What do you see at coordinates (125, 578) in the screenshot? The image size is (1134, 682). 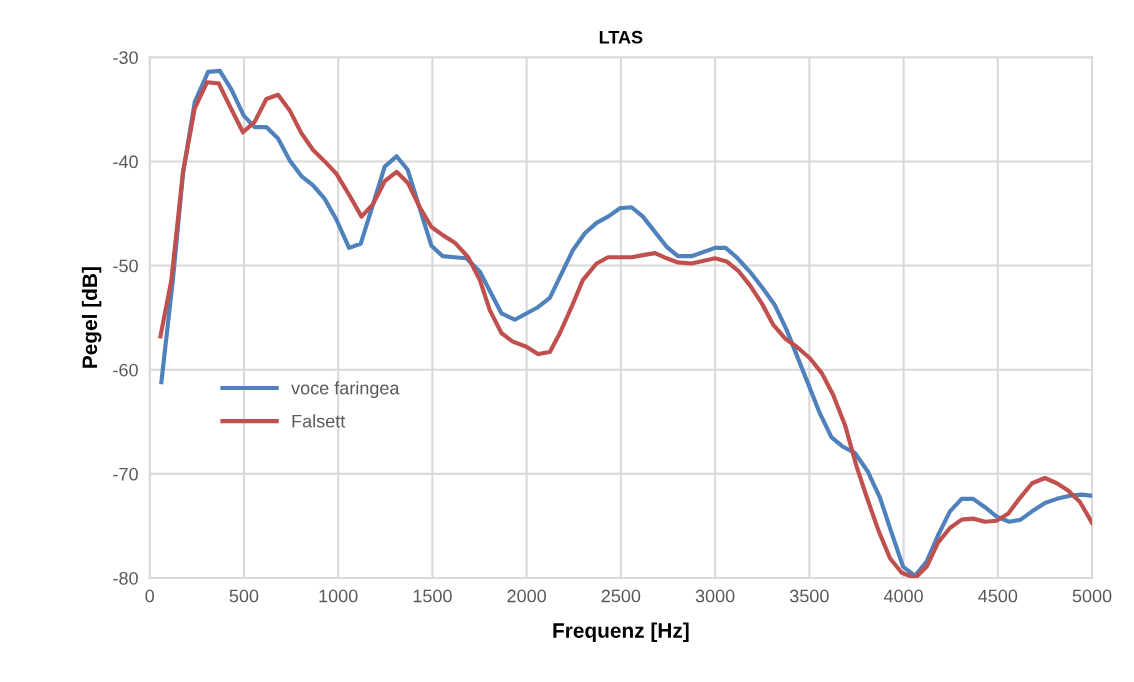 I see `y-tick-label: -80` at bounding box center [125, 578].